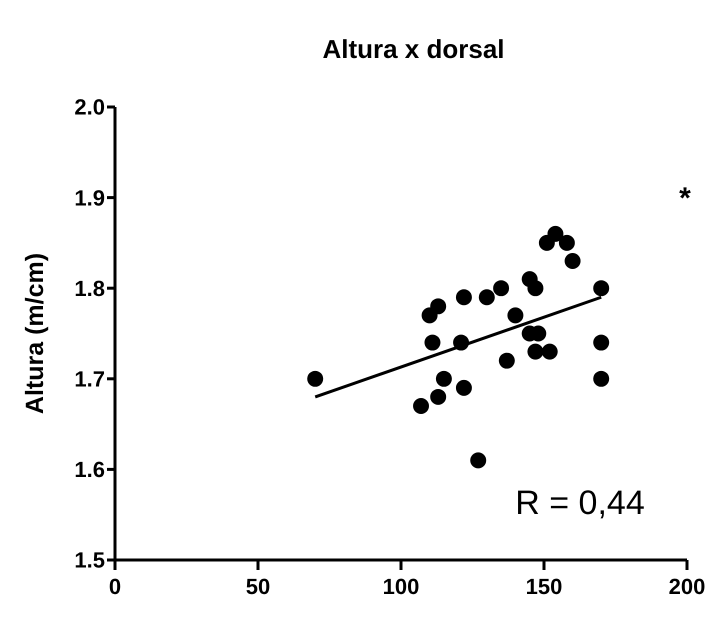 This screenshot has height=617, width=728. What do you see at coordinates (258, 586) in the screenshot?
I see `x-tick-label: 50` at bounding box center [258, 586].